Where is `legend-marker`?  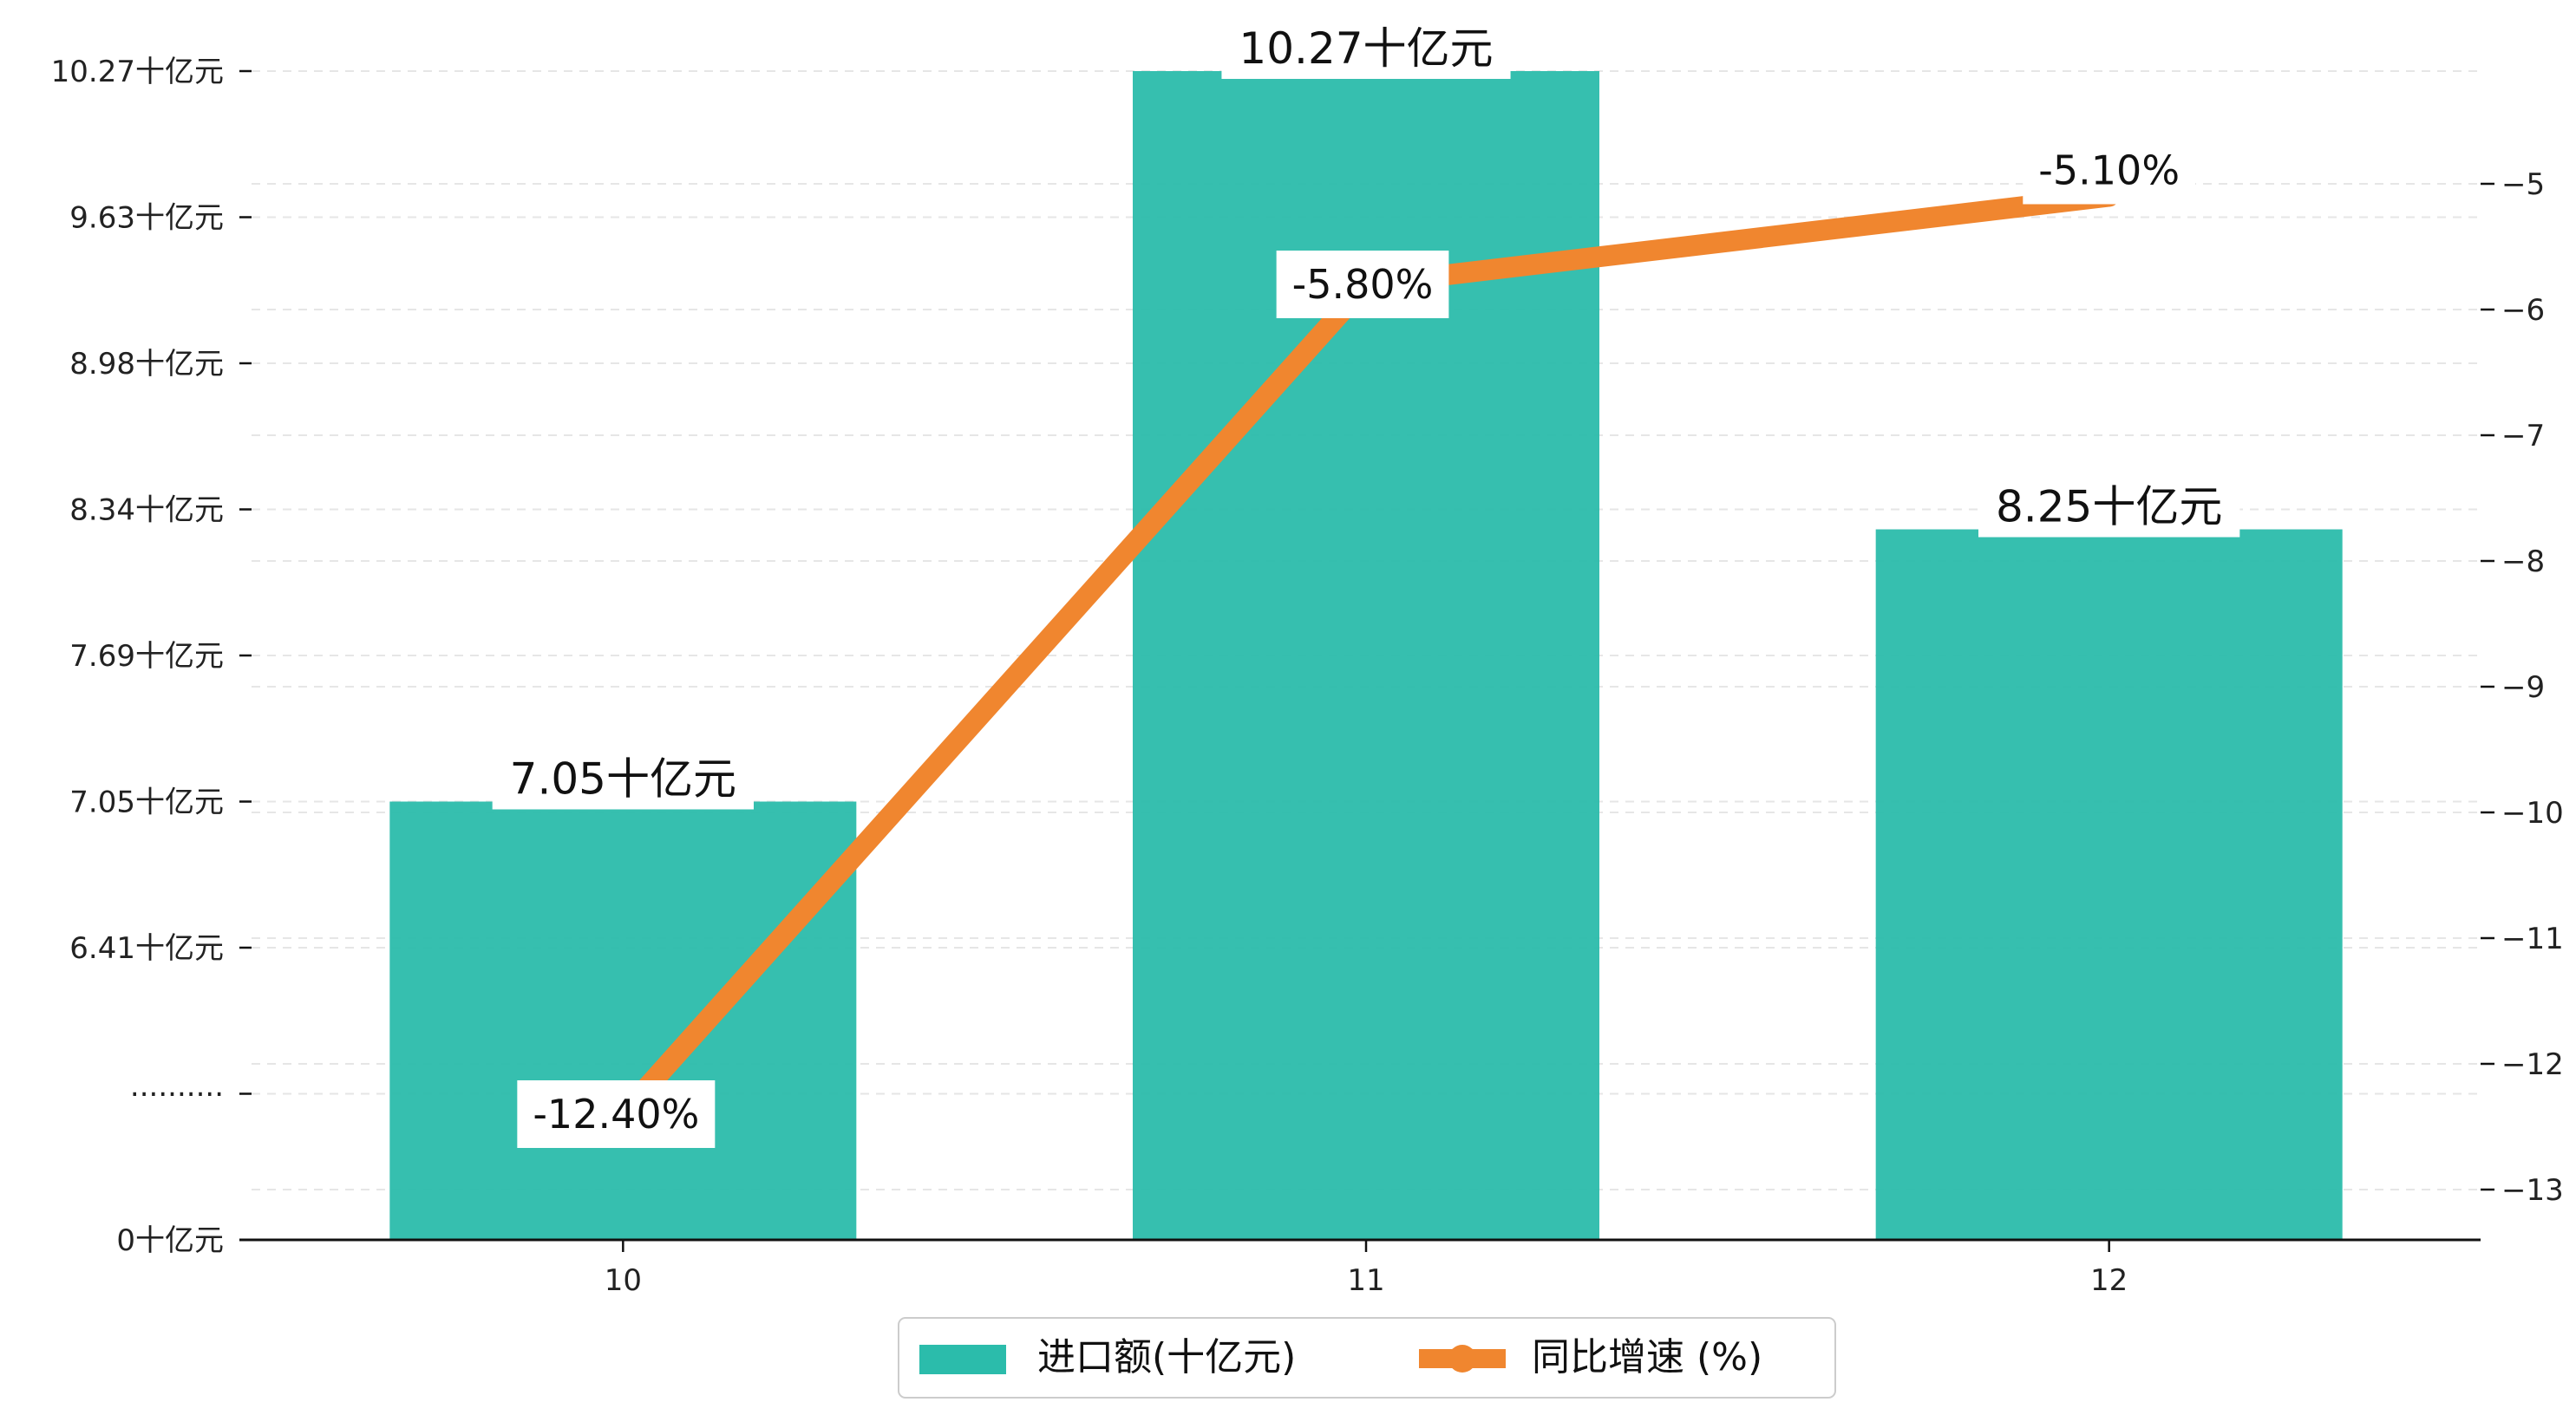 legend-marker is located at coordinates (1462, 1359).